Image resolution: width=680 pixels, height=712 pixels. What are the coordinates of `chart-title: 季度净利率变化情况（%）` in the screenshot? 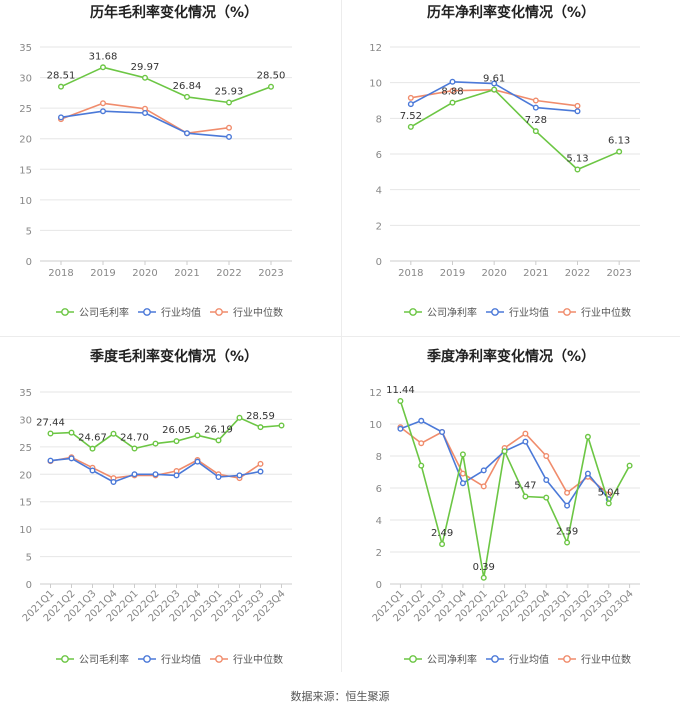 It's located at (510, 356).